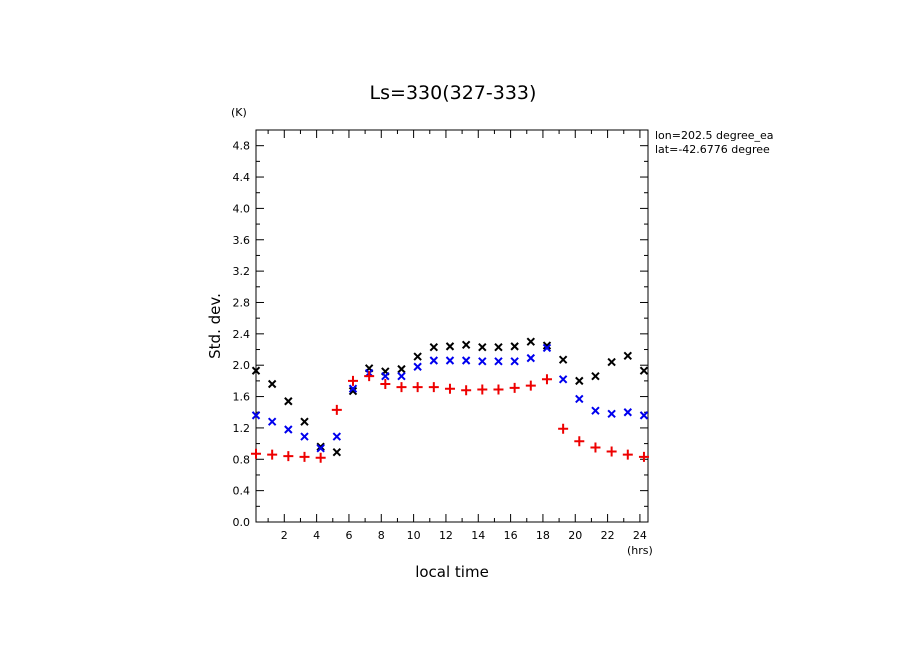  What do you see at coordinates (446, 535) in the screenshot?
I see `x-tick-label: 12` at bounding box center [446, 535].